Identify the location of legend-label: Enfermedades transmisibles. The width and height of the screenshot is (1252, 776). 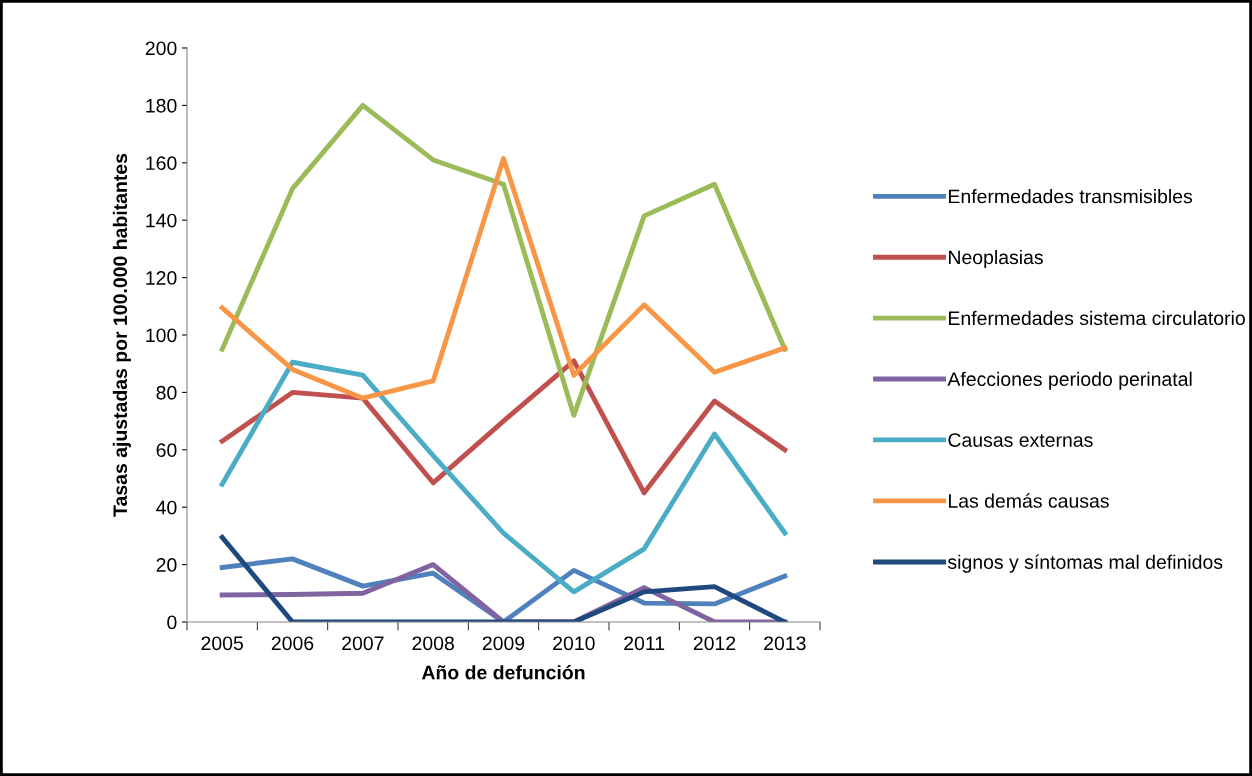
(1071, 196).